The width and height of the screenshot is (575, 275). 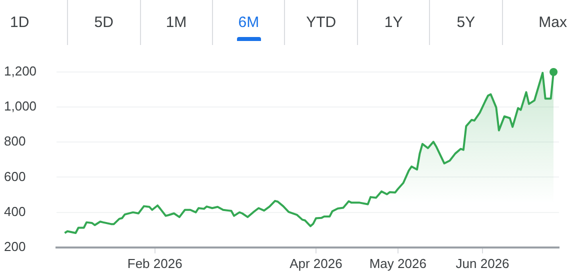 I want to click on x-tick-label: Feb 2026, so click(x=154, y=263).